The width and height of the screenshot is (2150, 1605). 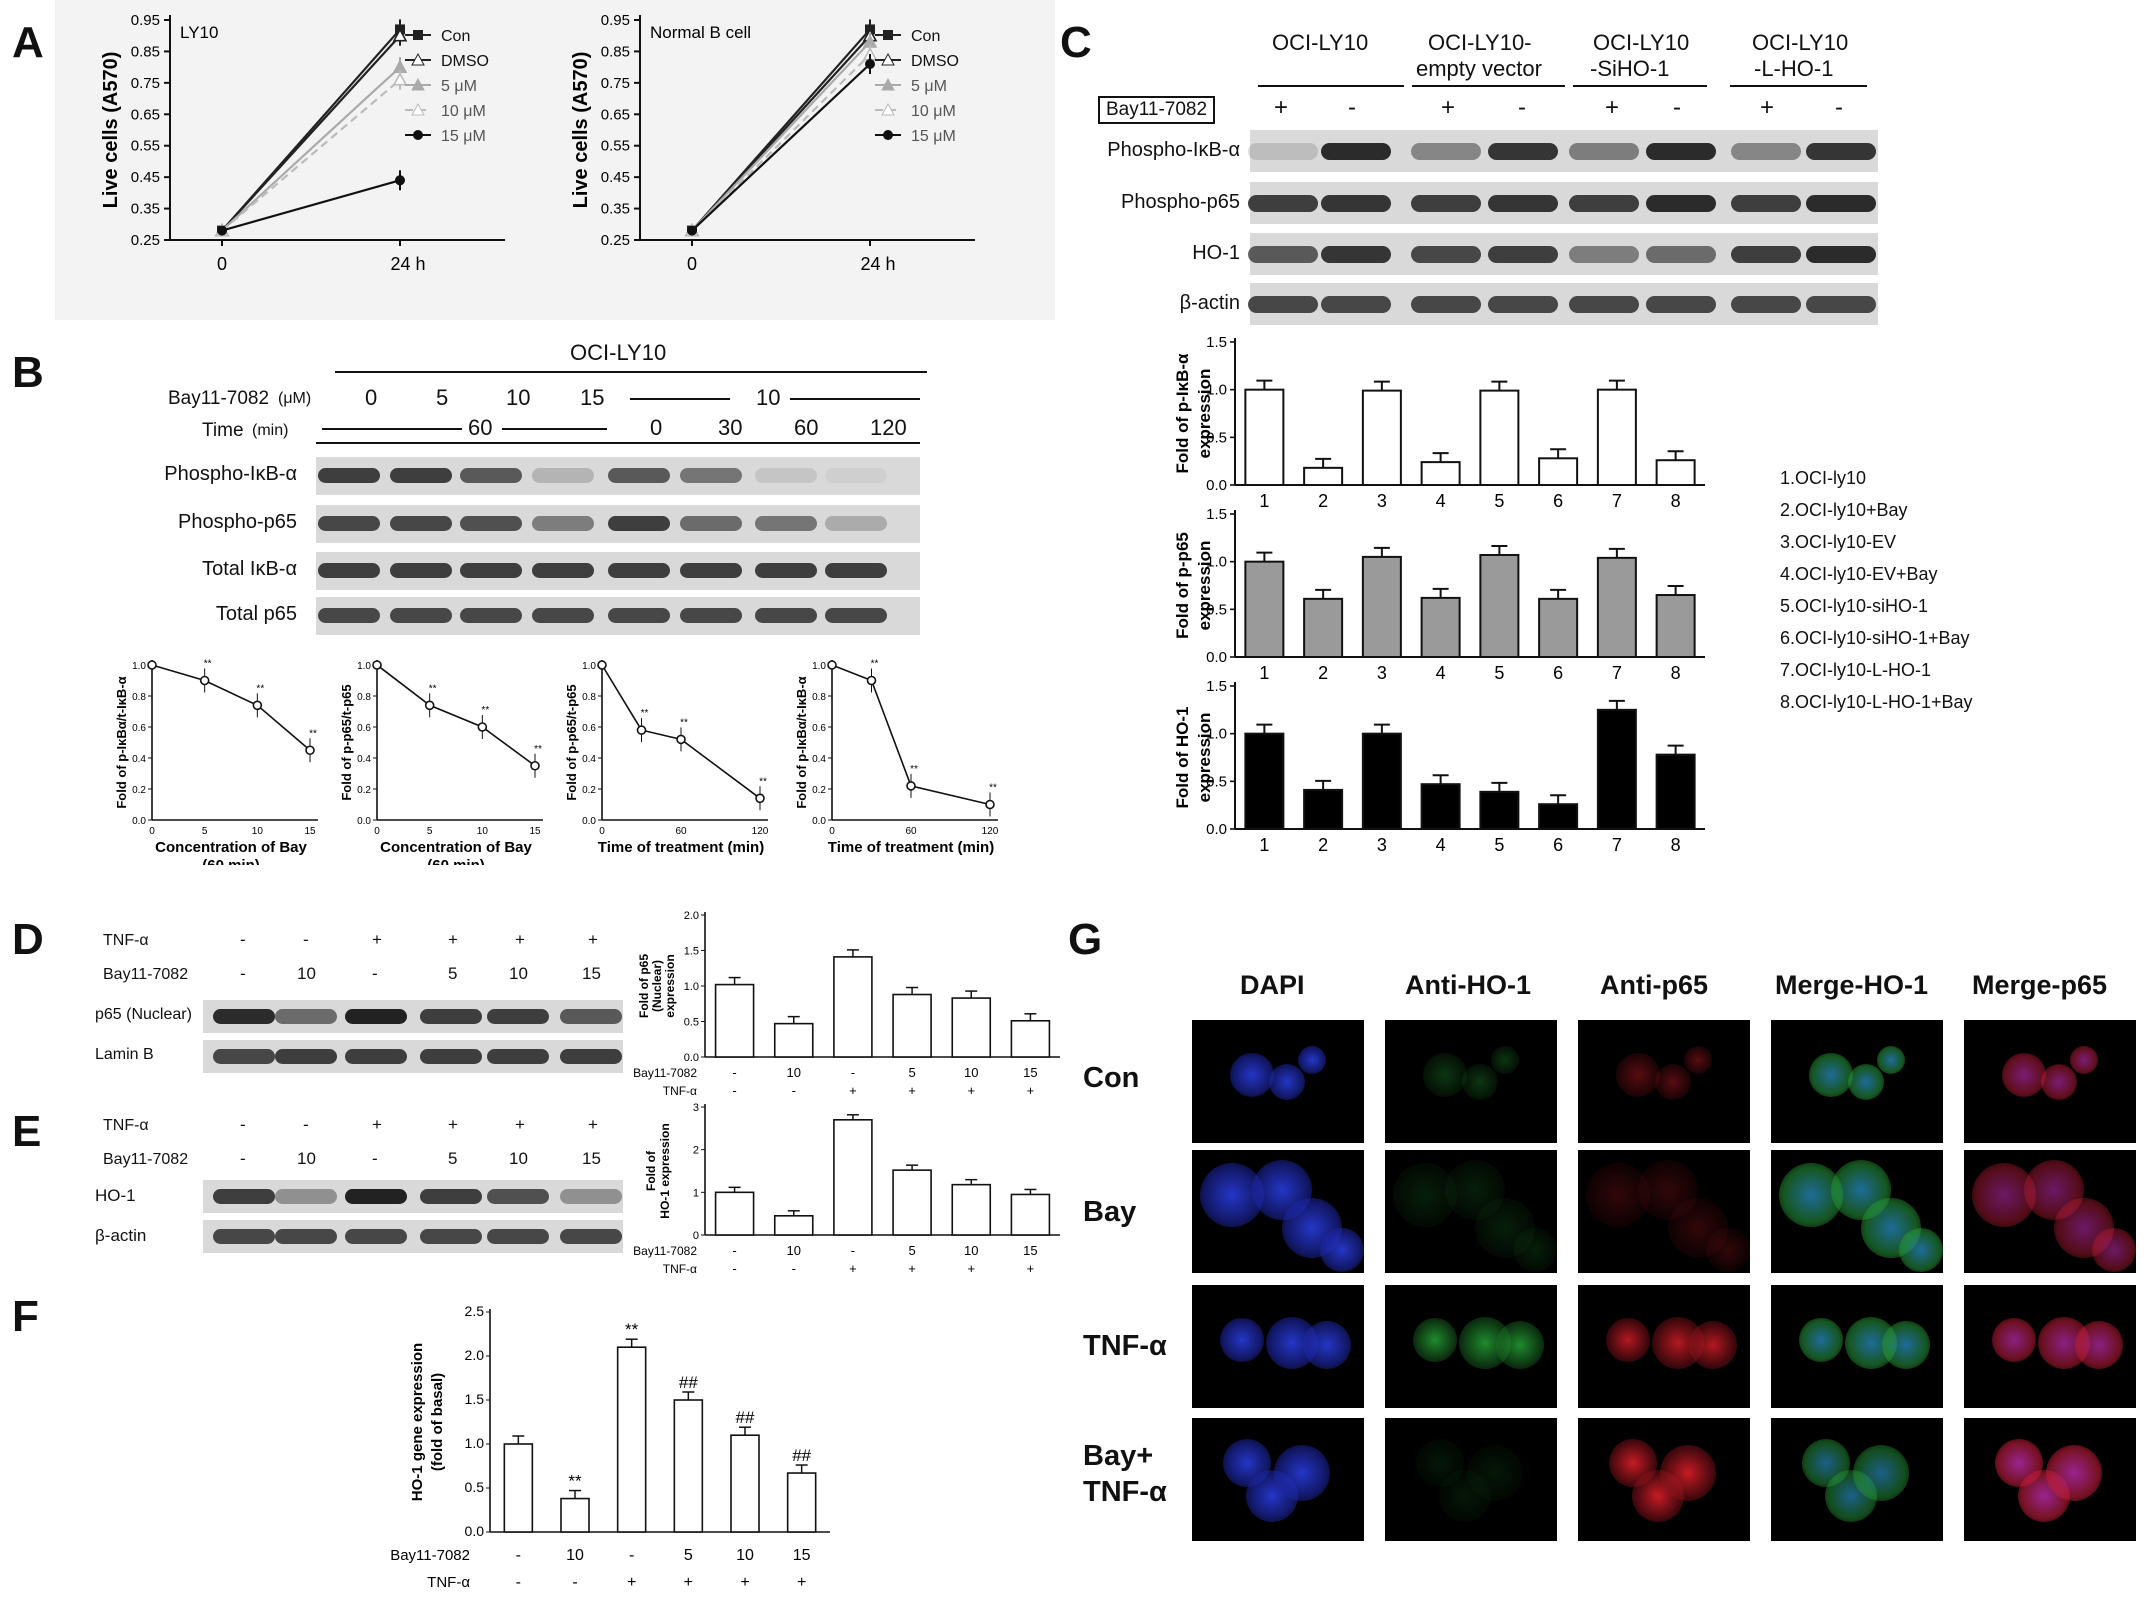 What do you see at coordinates (1125, 1492) in the screenshot?
I see `g-row-label-baytnf-2: TNF-α` at bounding box center [1125, 1492].